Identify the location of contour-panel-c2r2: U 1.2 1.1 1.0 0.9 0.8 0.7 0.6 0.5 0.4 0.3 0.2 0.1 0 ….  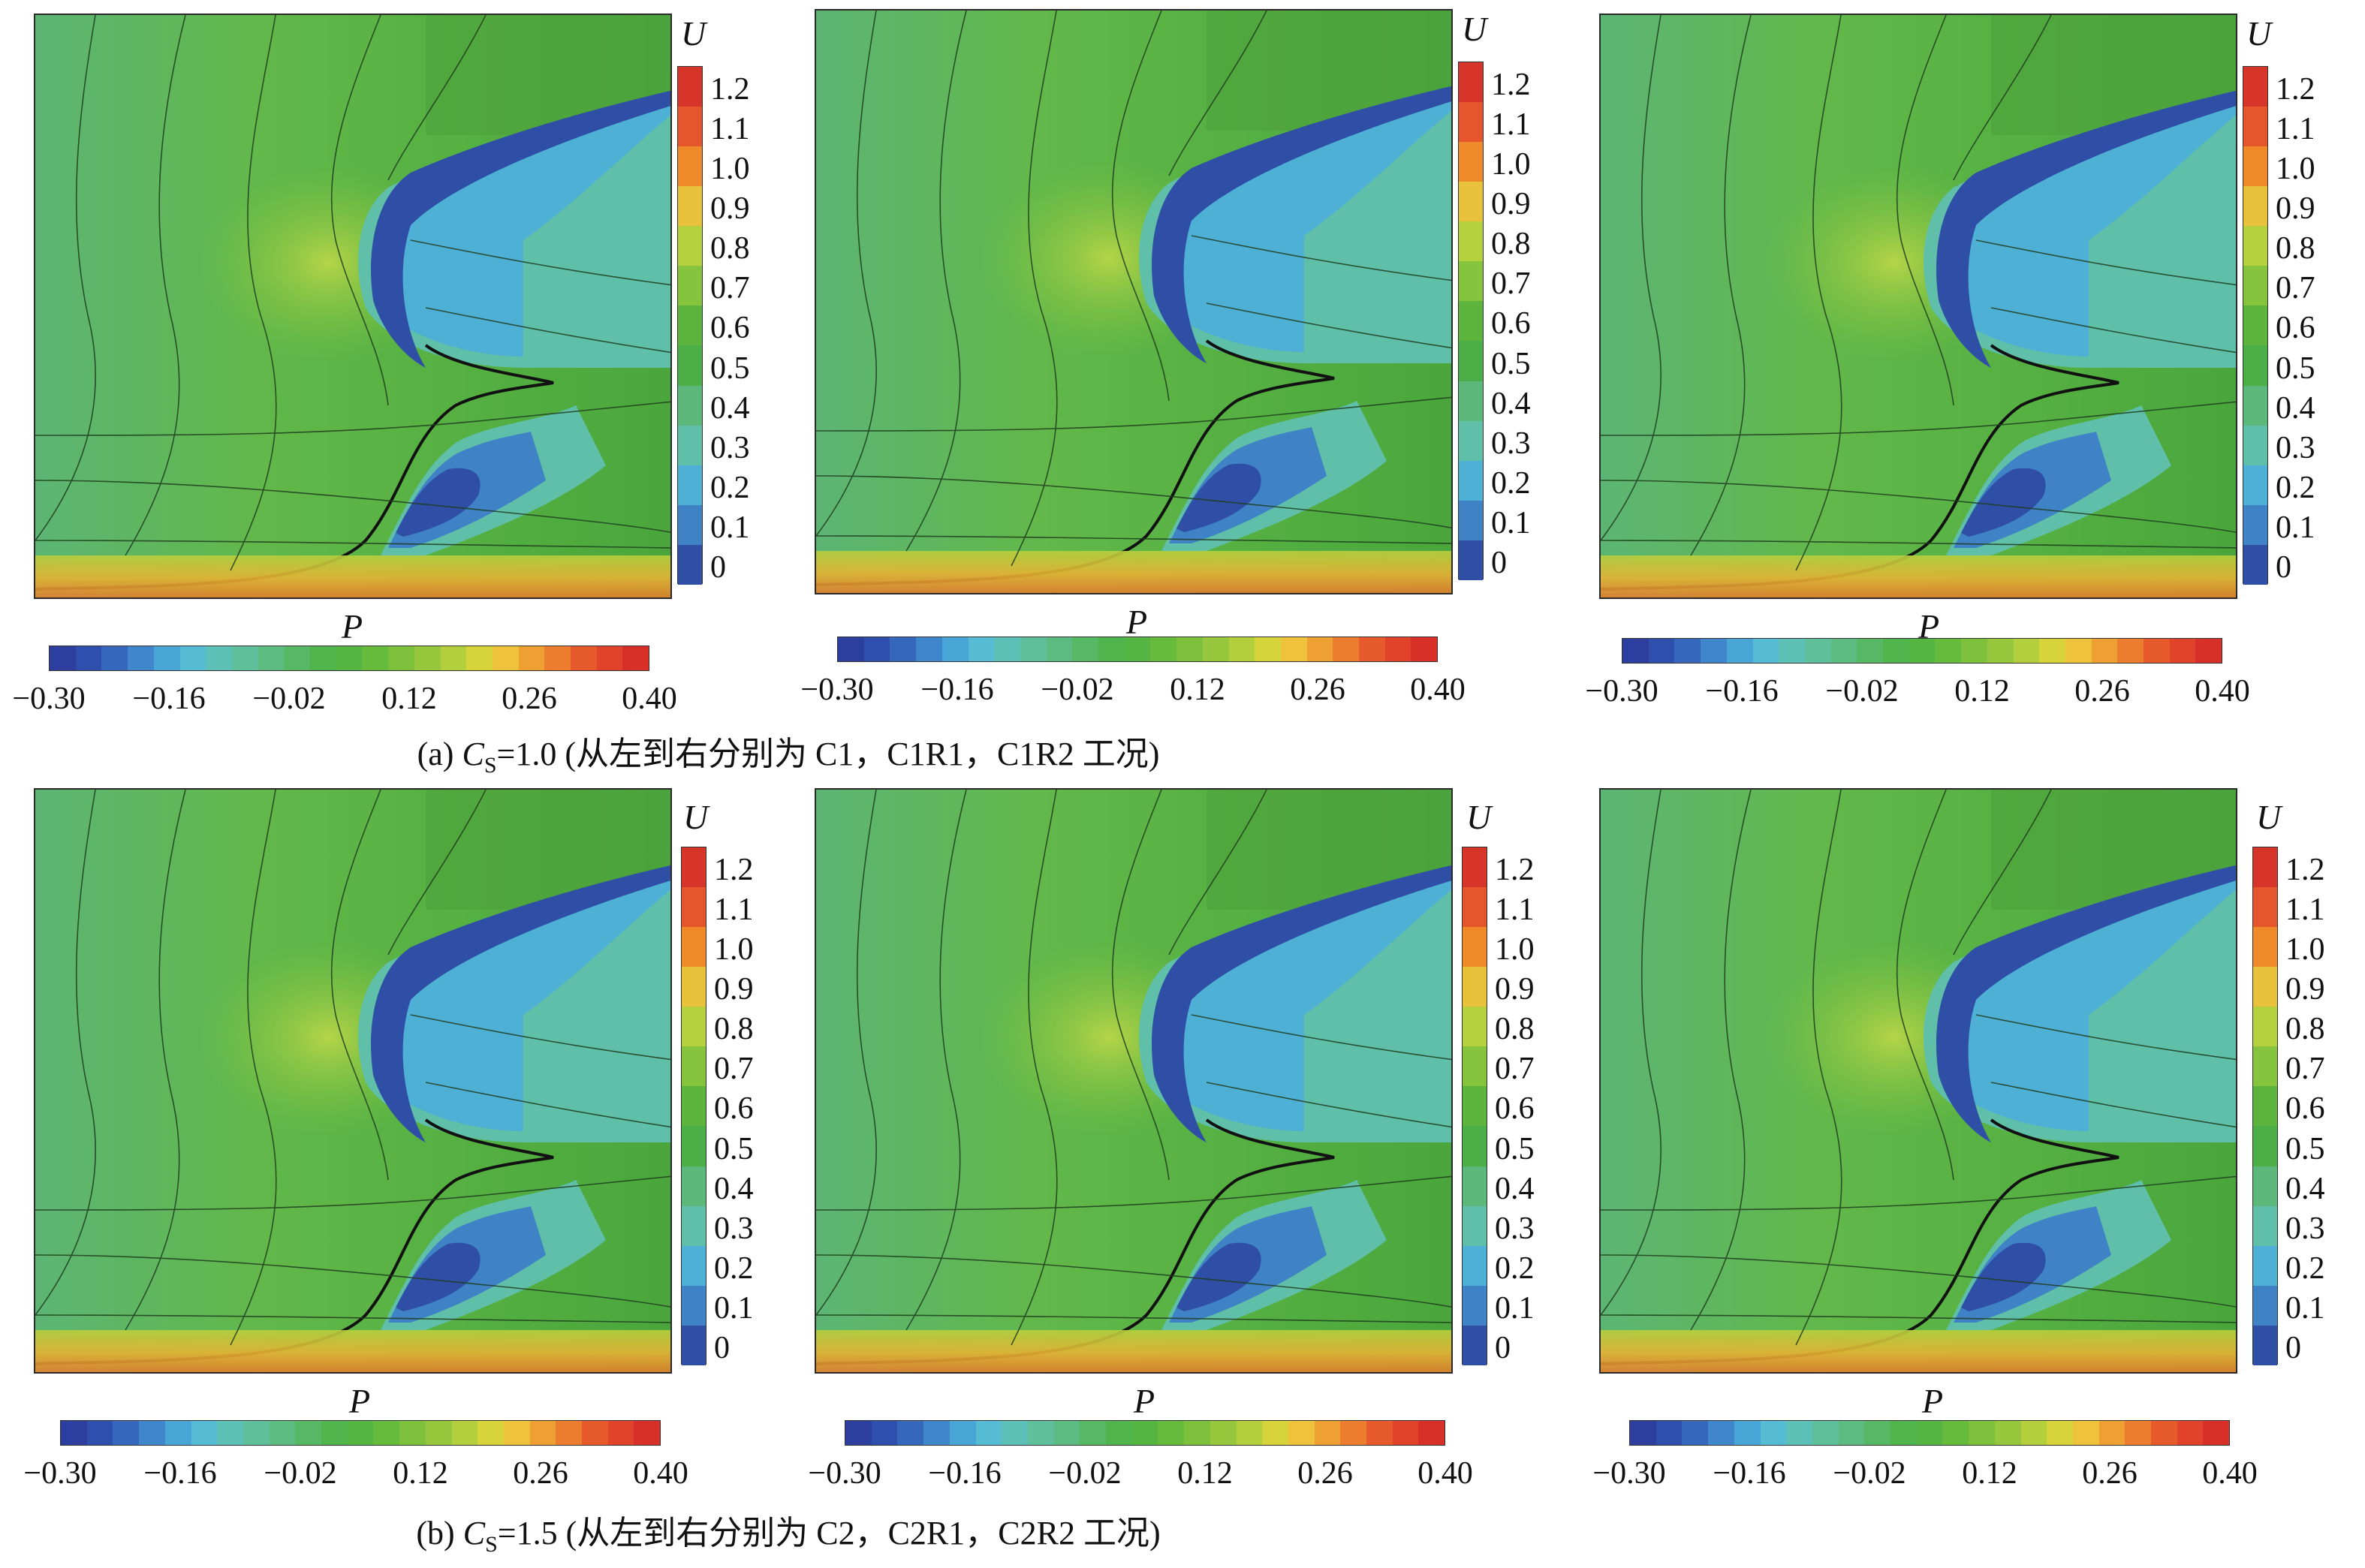
(1974, 1138).